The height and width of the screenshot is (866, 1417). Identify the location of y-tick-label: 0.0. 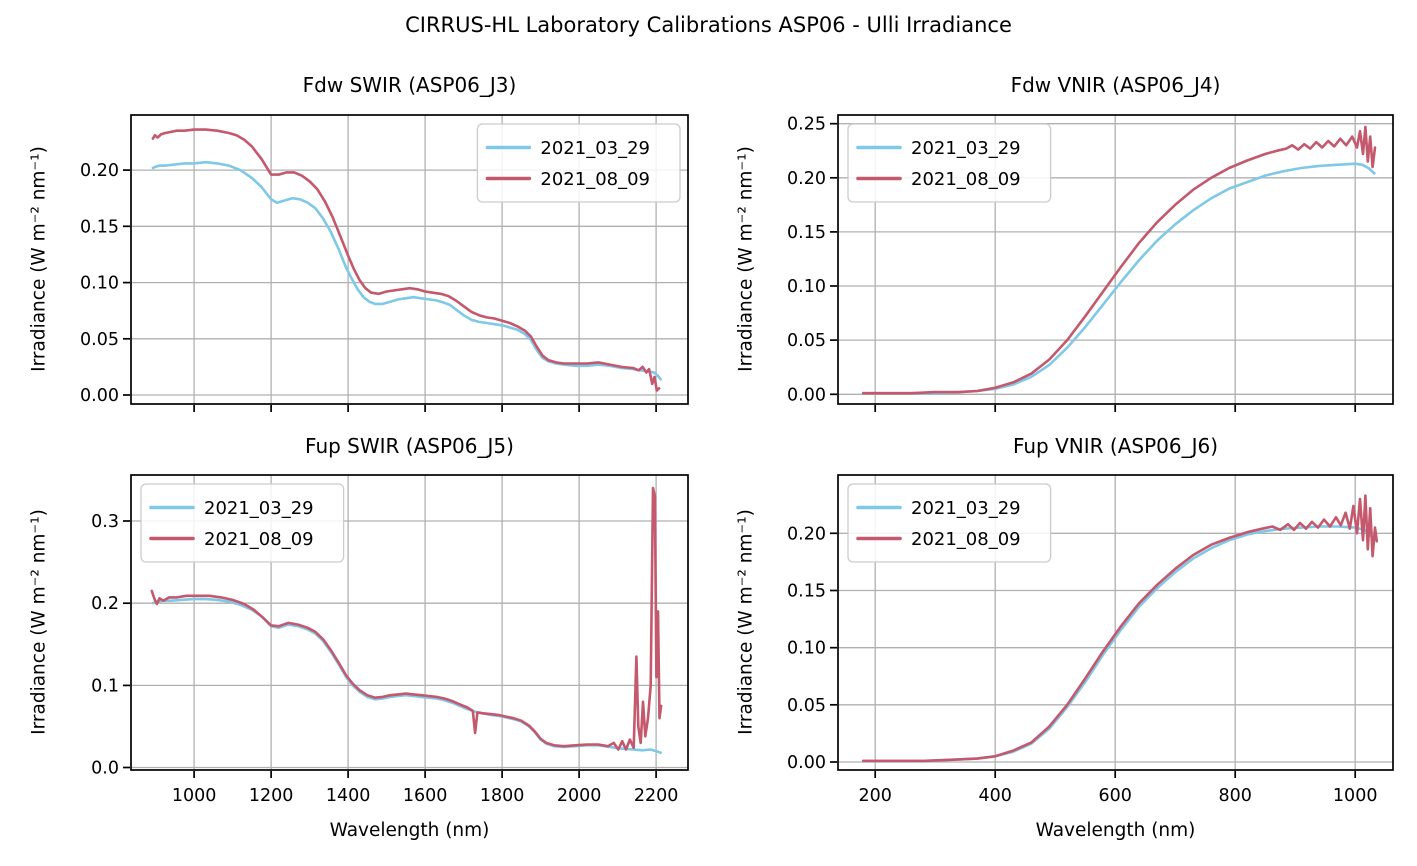
(105, 769).